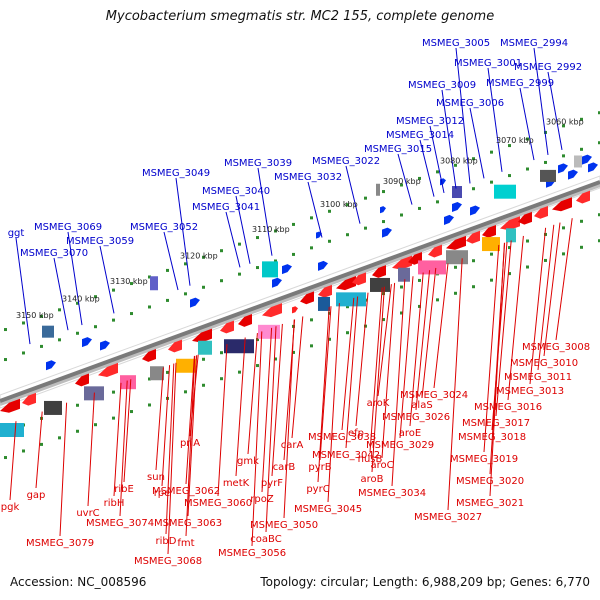  What do you see at coordinates (392, 493) in the screenshot?
I see `gene-label: MSMEG_3034` at bounding box center [392, 493].